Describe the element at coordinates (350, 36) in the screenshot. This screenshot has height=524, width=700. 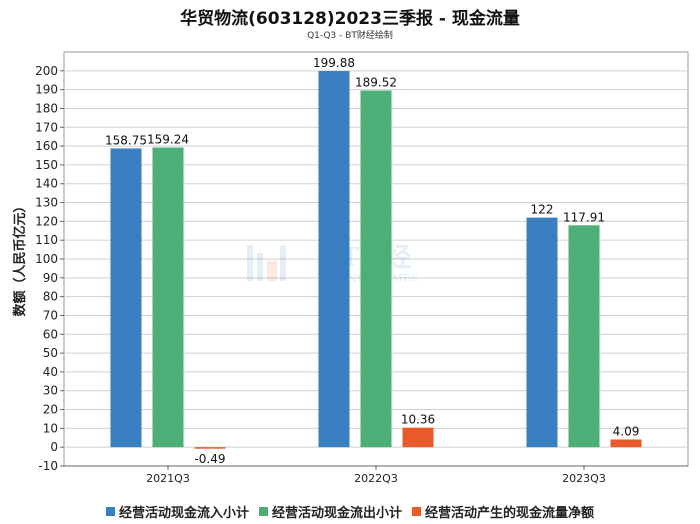
I see `chart-subtitle: Q1-Q3 - BT财经绘制` at that location.